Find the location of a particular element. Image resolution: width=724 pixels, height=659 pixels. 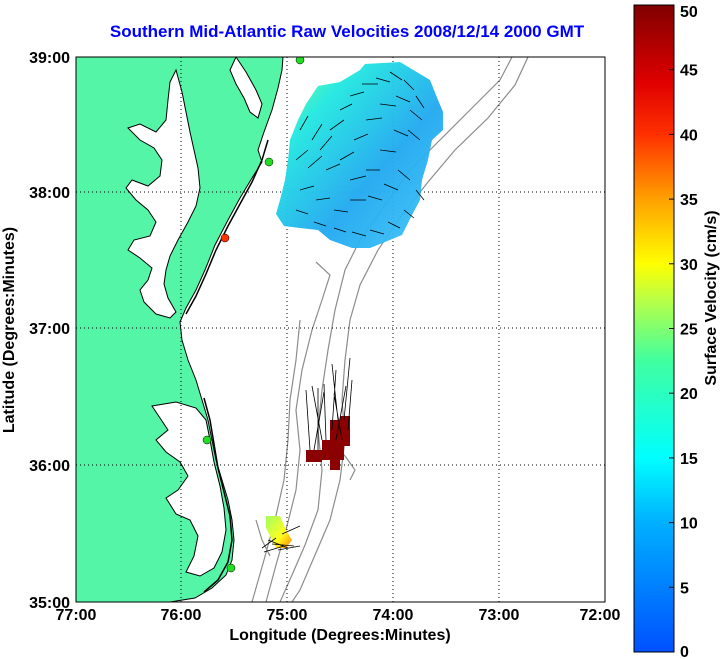

hf-radar-stations is located at coordinates (253, 315).